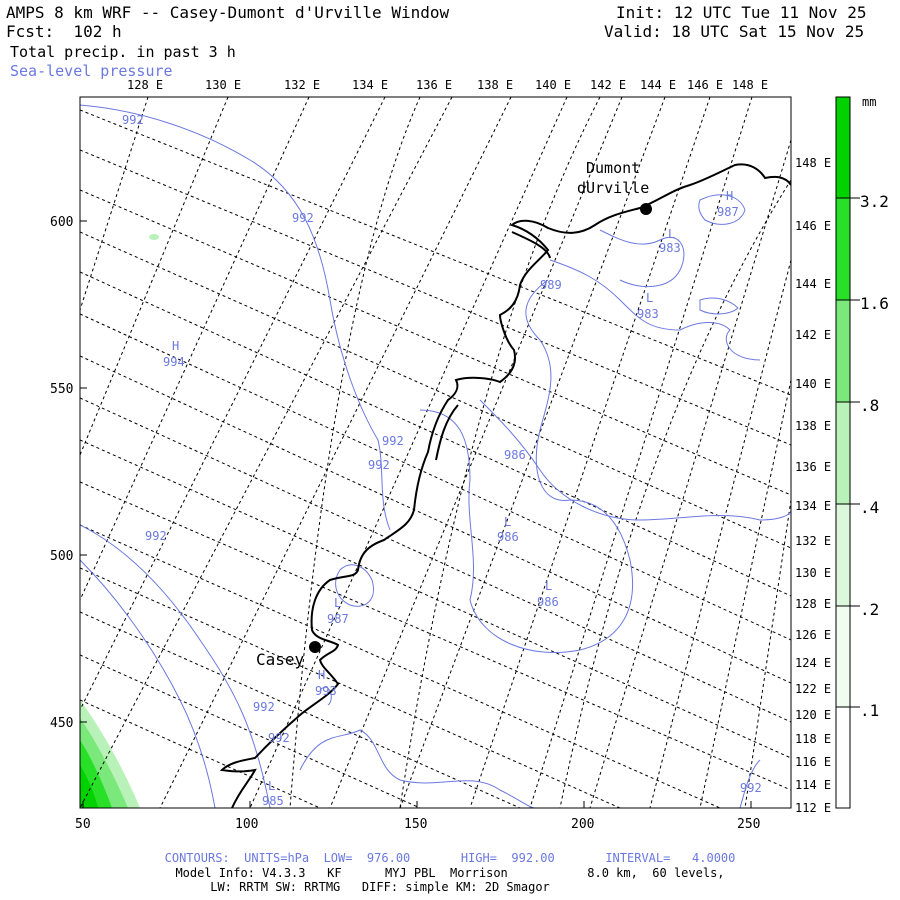  I want to click on valid-time: Valid: 18 UTC Sat 15 Nov 25, so click(734, 31).